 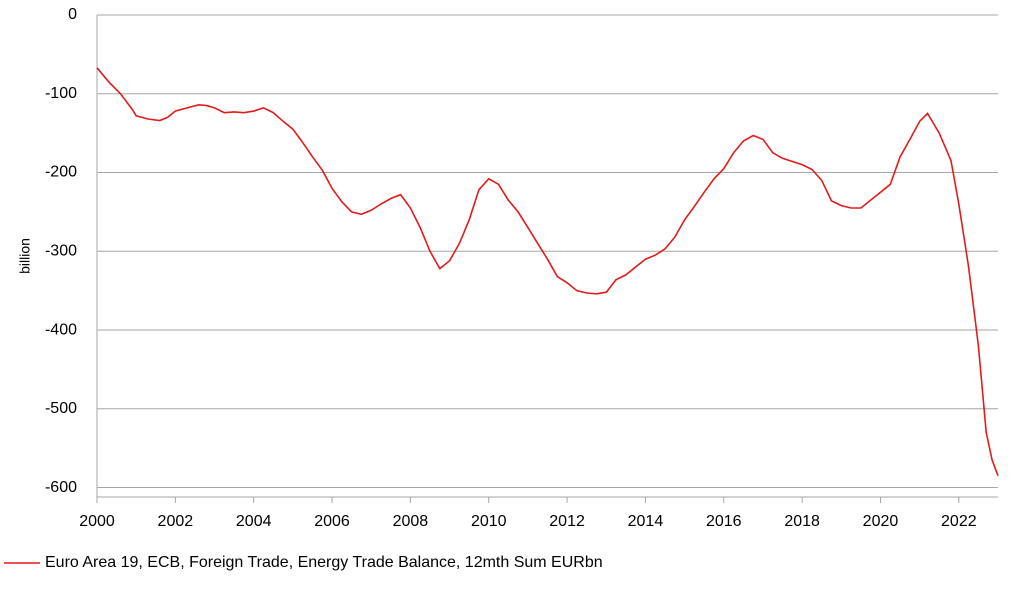 What do you see at coordinates (61, 408) in the screenshot?
I see `y-tick-label: -500` at bounding box center [61, 408].